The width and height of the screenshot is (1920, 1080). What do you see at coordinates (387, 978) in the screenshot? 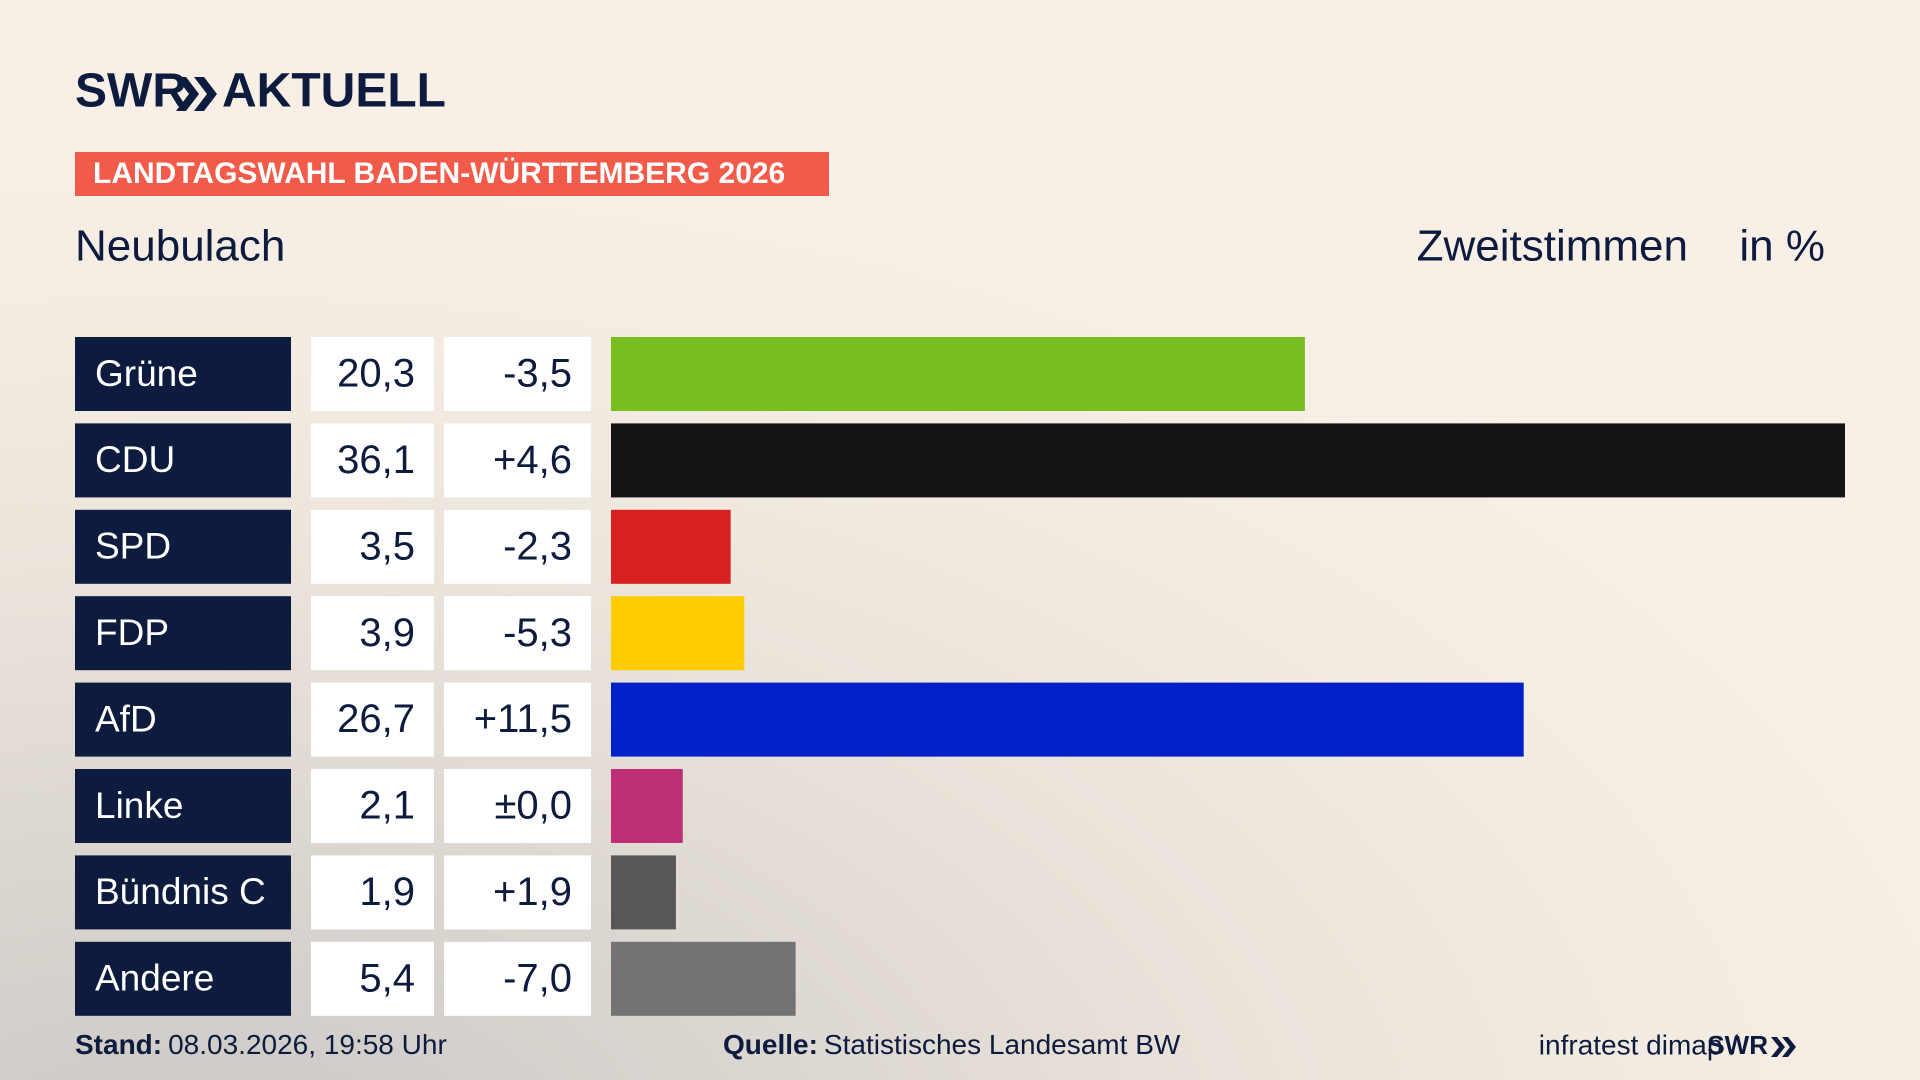
I see `value-label: 5,4` at bounding box center [387, 978].